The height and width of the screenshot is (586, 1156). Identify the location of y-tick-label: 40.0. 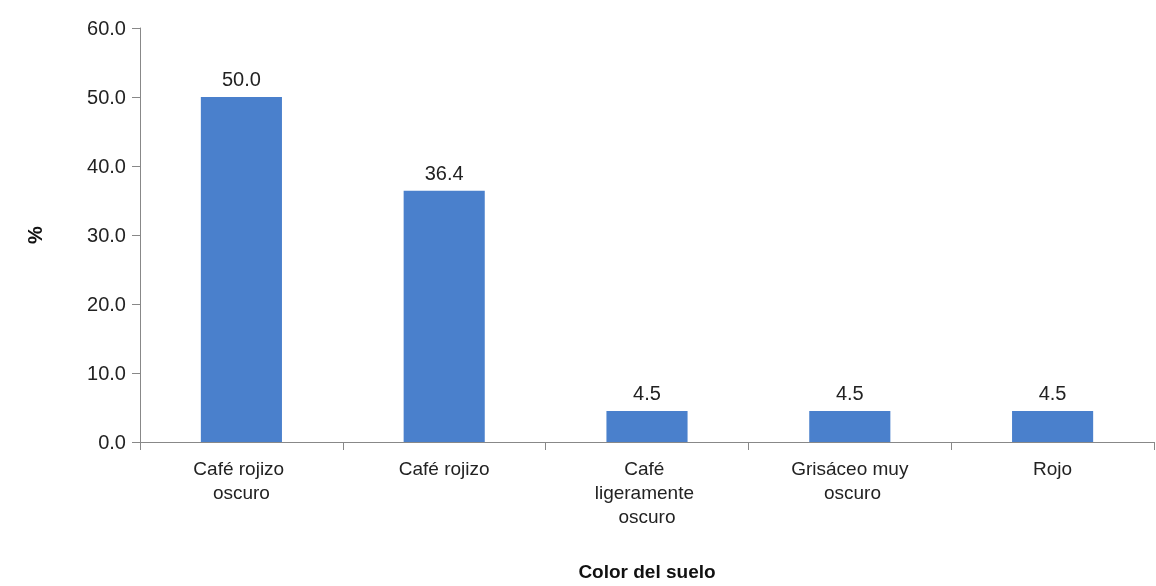
(106, 166).